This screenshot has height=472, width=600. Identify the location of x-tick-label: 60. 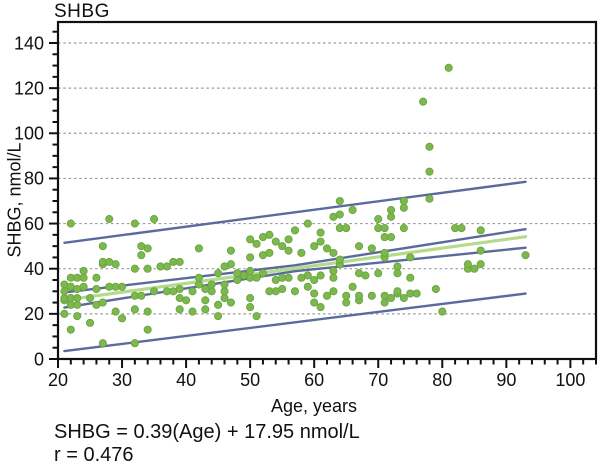
(314, 380).